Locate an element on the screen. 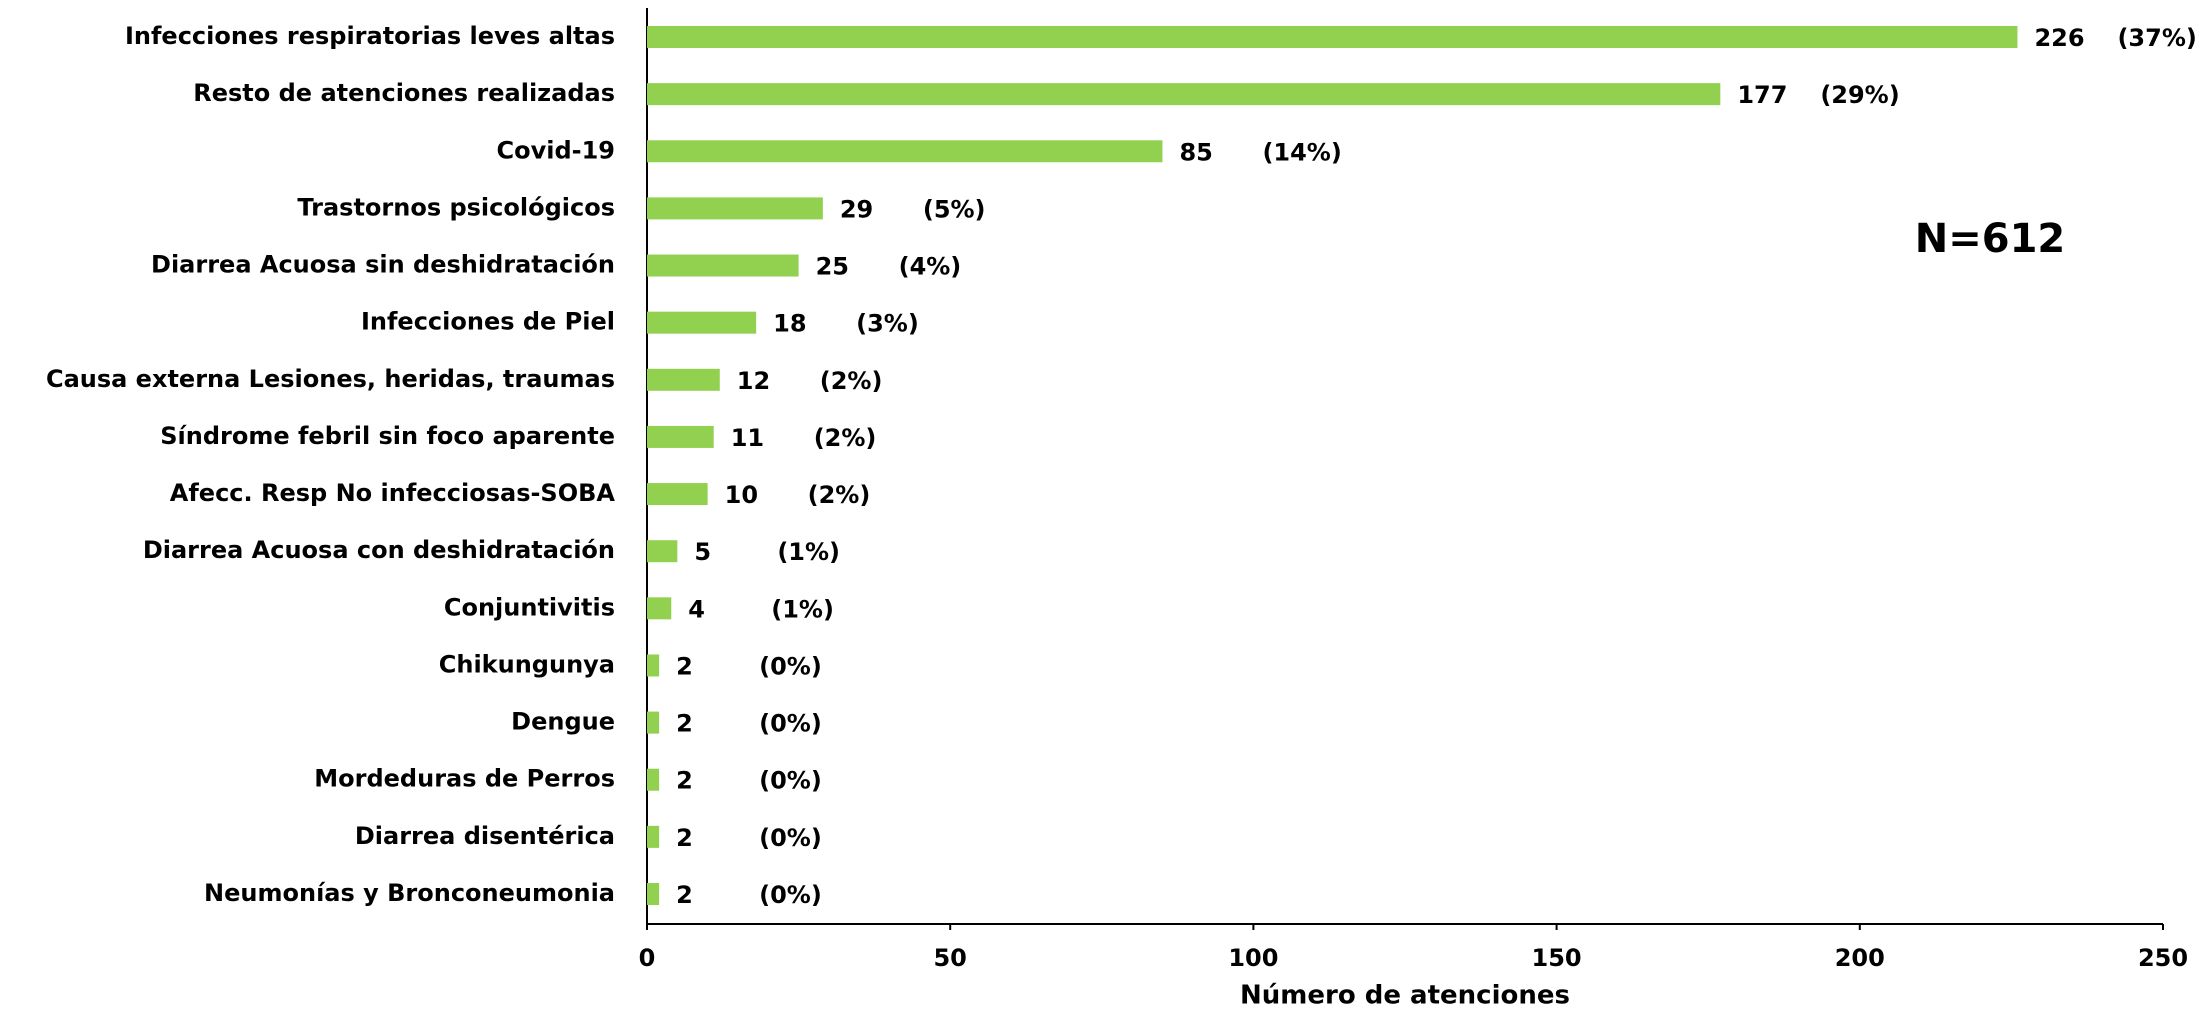  value-label: 18 is located at coordinates (789, 324).